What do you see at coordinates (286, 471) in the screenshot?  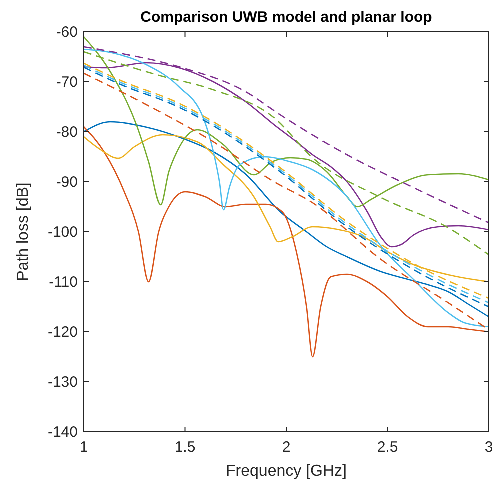 I see `x-axis-title: Frequency [GHz]` at bounding box center [286, 471].